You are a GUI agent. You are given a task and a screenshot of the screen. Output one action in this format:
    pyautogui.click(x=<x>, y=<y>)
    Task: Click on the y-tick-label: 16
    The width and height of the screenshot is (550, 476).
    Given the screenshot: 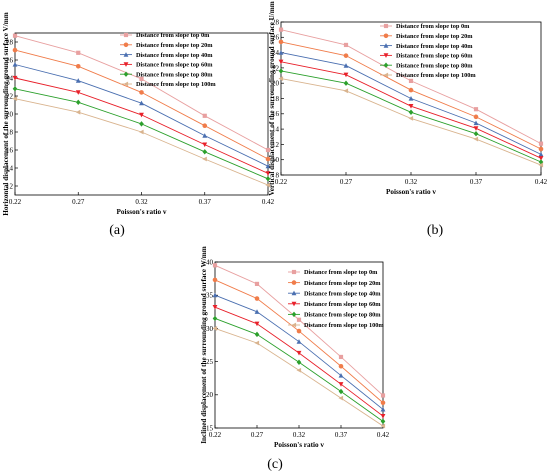 What is the action you would take?
    pyautogui.click(x=276, y=114)
    